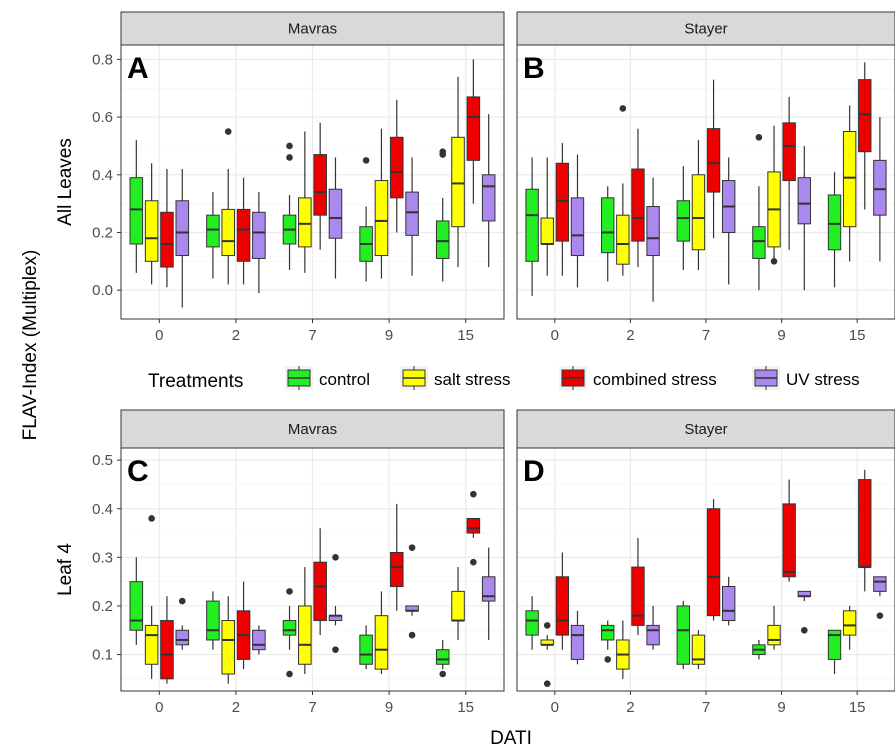 This screenshot has height=749, width=895. I want to click on series-combined-stress, so click(320, 587).